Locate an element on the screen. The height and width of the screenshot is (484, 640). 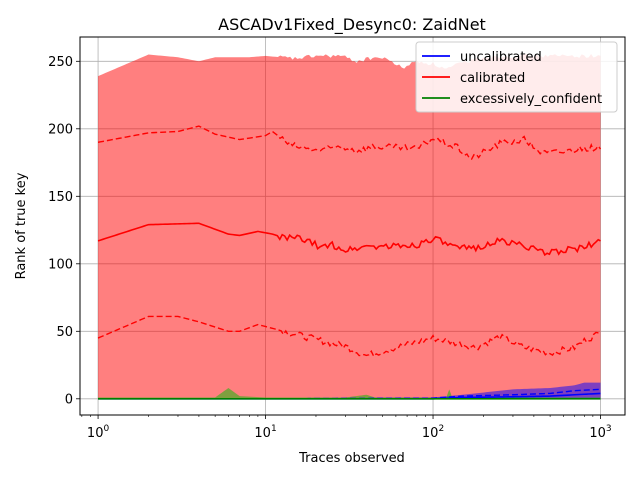
band-excessively_confident is located at coordinates (349, 393).